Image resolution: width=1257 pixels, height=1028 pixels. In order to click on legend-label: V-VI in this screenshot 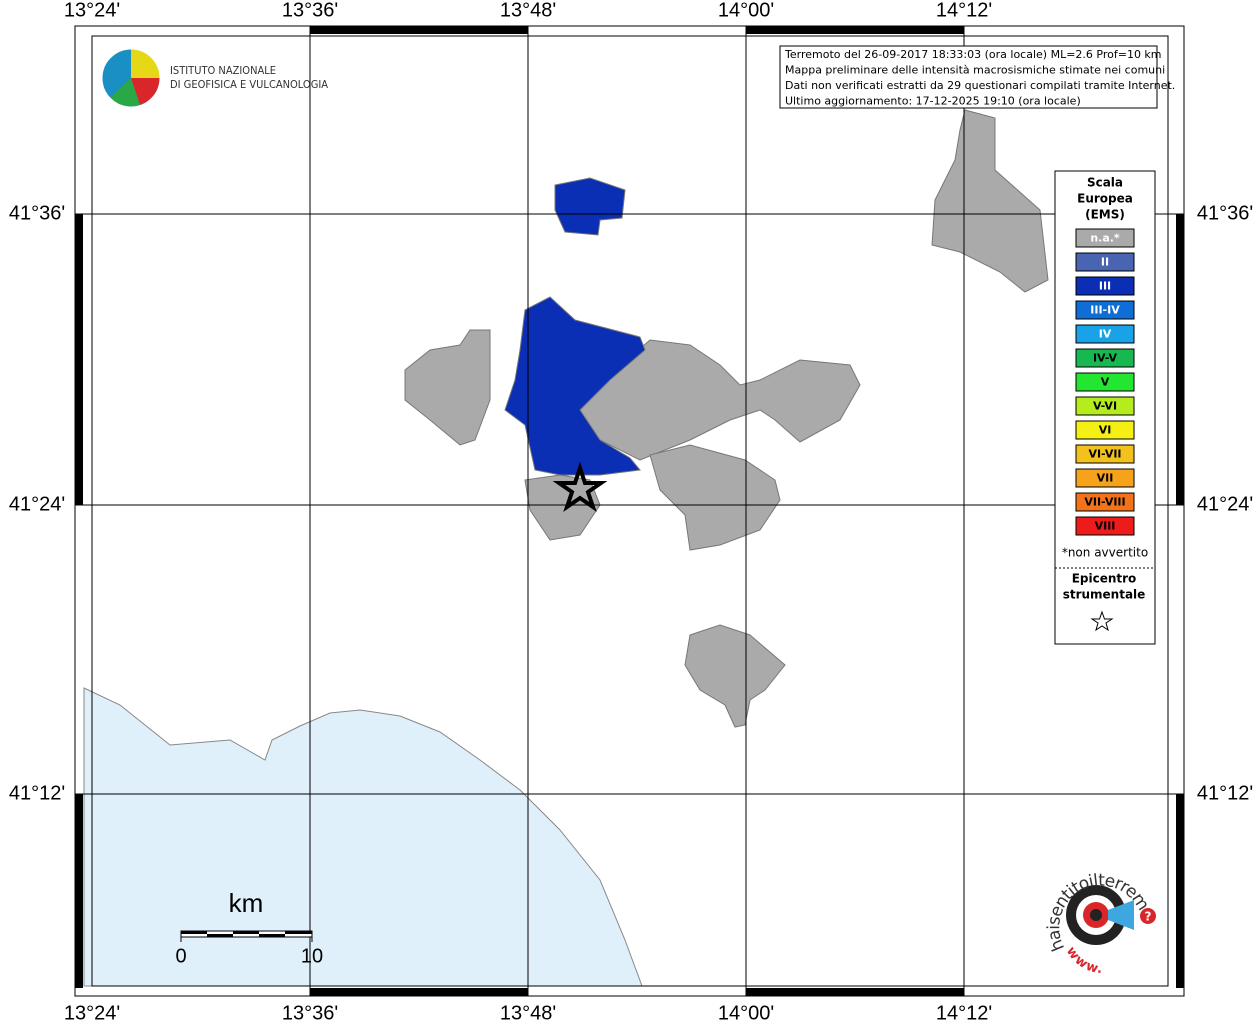, I will do `click(1105, 406)`.